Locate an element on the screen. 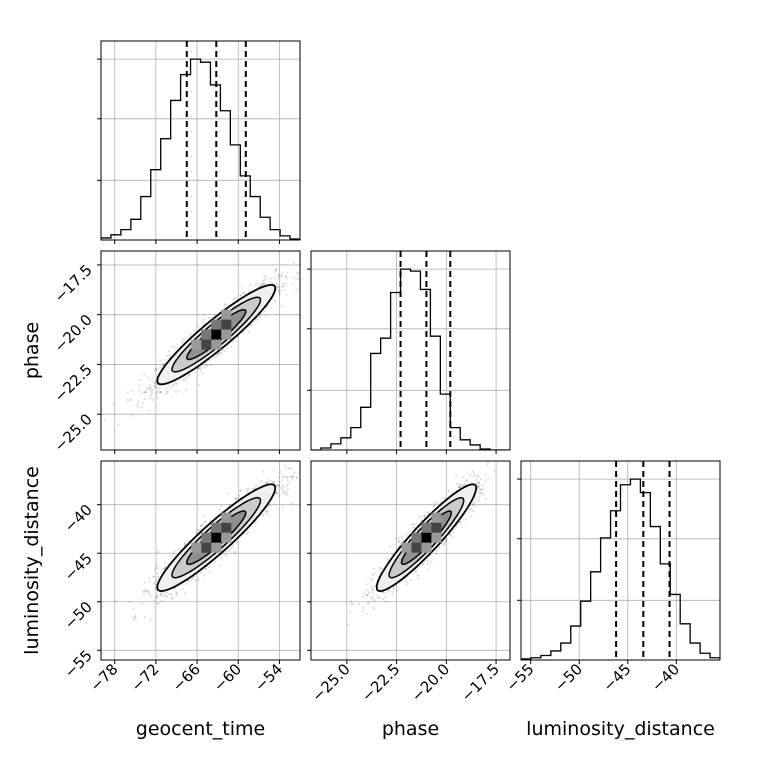 The width and height of the screenshot is (760, 760). x-tick-label: −66 is located at coordinates (186, 677).